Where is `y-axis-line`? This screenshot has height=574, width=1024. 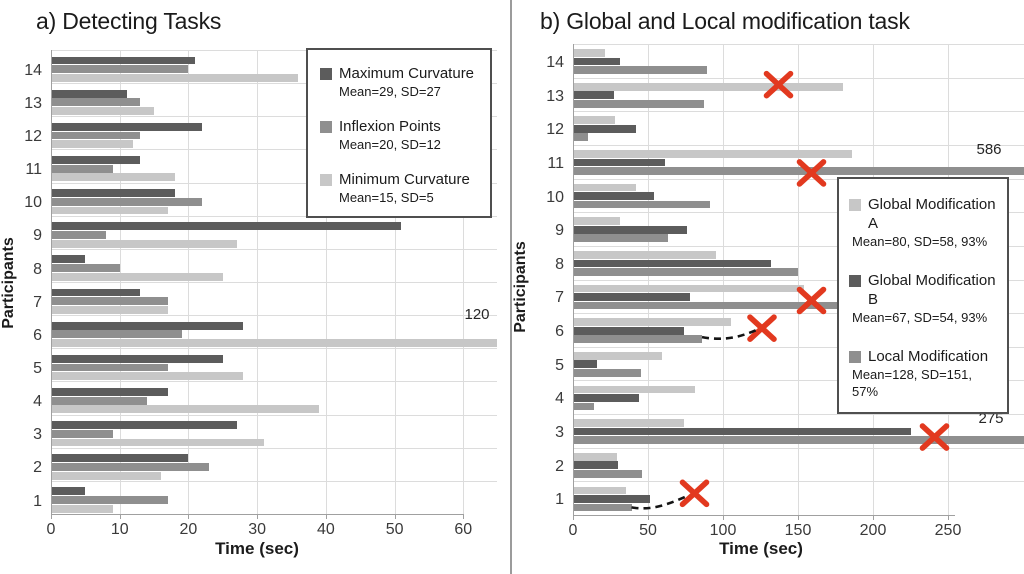 y-axis-line is located at coordinates (573, 279).